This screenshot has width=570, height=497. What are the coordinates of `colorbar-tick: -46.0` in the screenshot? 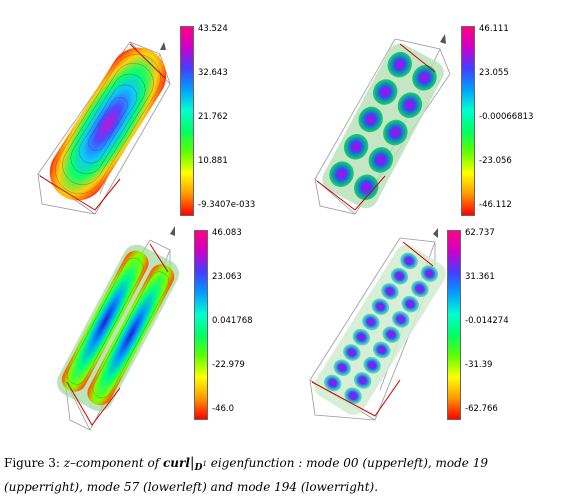 It's located at (223, 409).